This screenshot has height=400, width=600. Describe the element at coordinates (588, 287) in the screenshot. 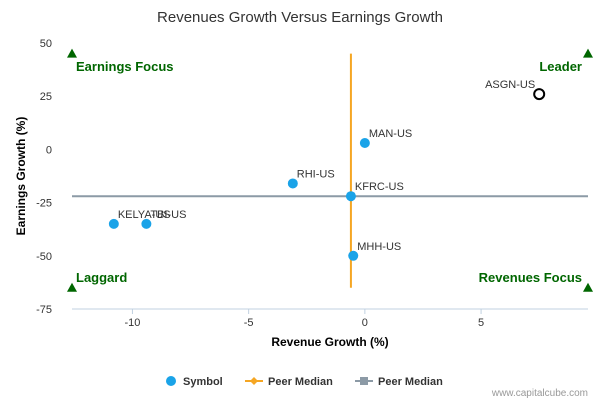

I see `quadrant-marker-bottom-right` at that location.